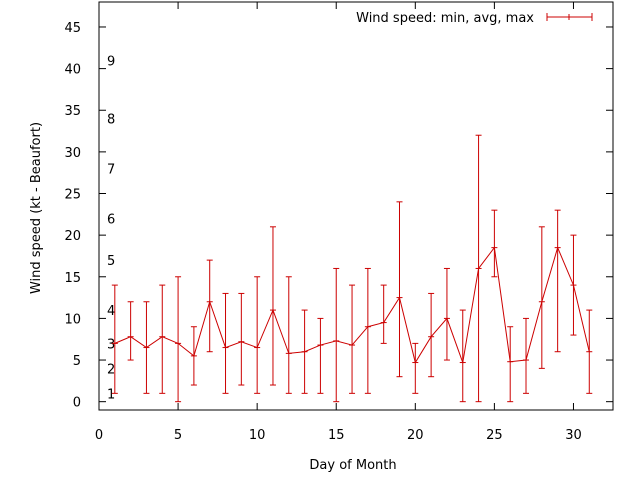  What do you see at coordinates (111, 228) in the screenshot?
I see `beaufort-scale-labels: 1 2 3 4 5 6 7 8 9` at bounding box center [111, 228].